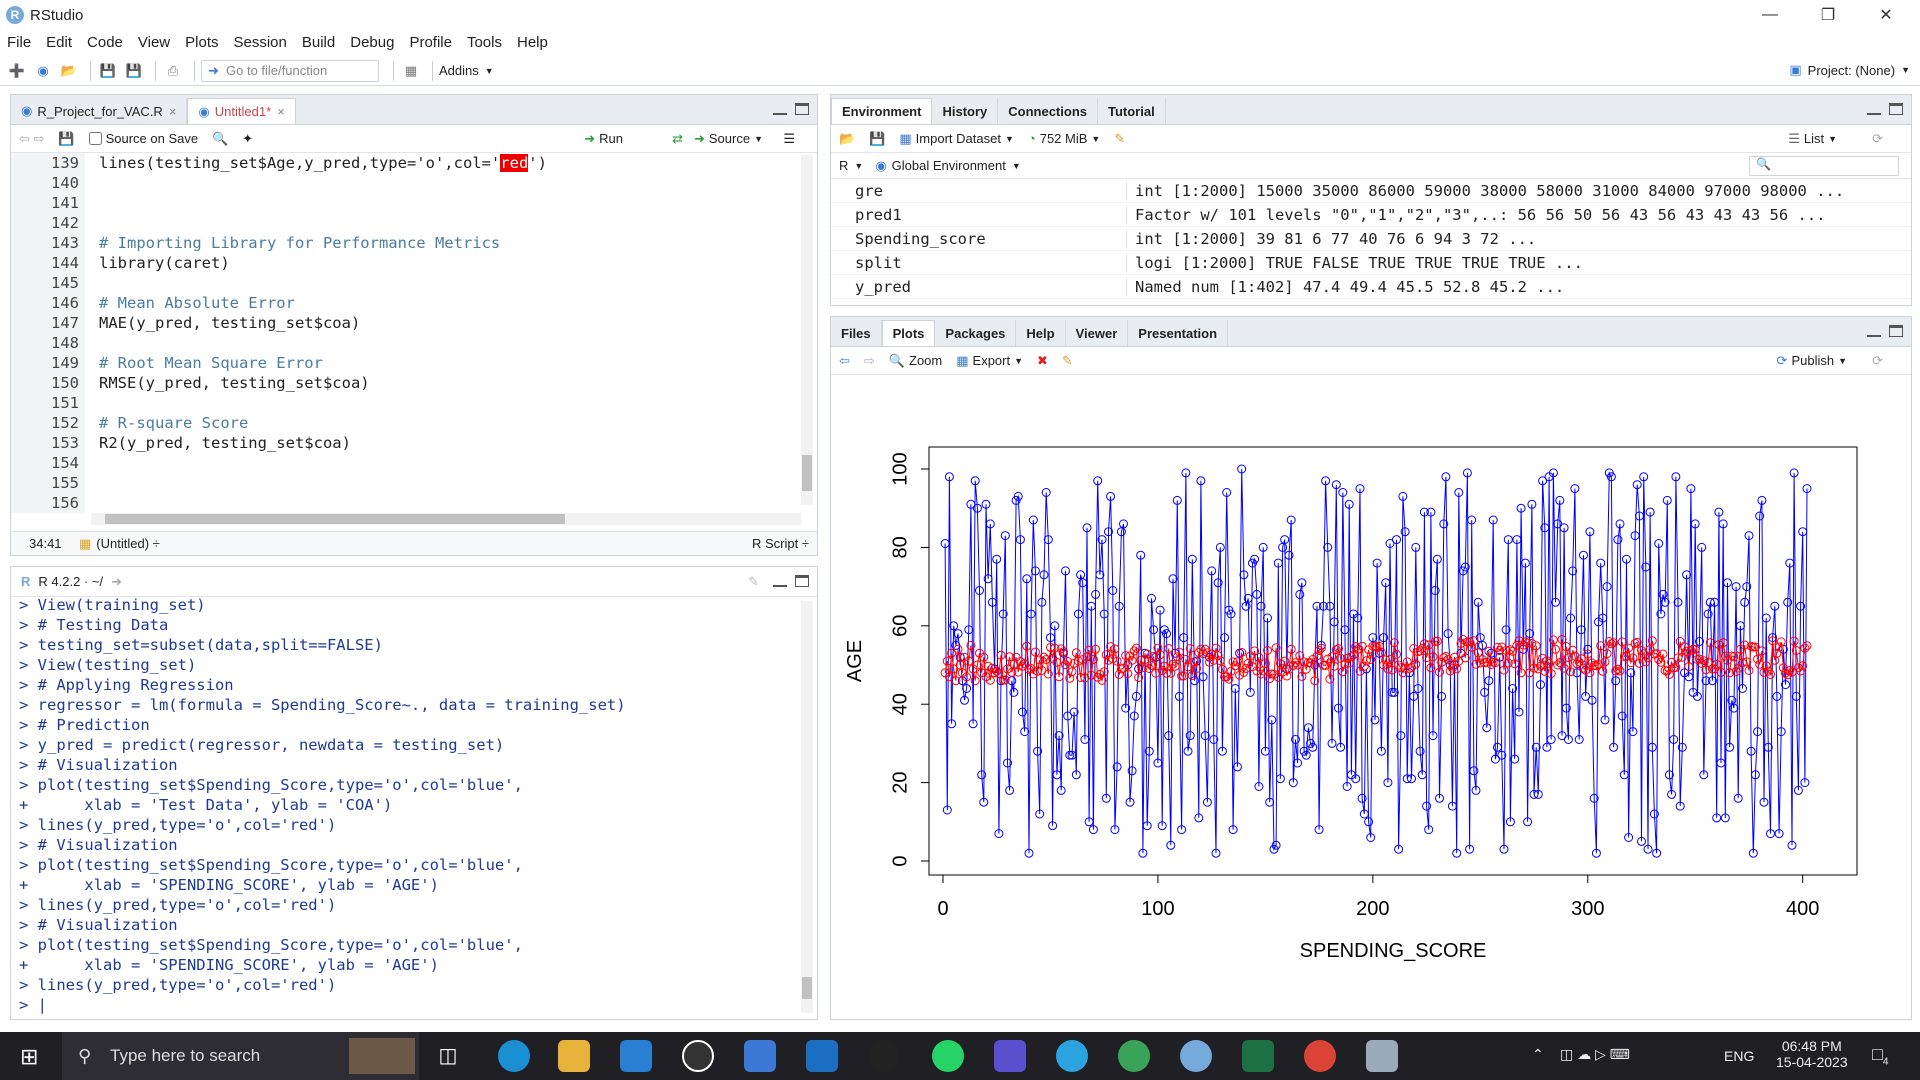 This screenshot has height=1080, width=1920. Describe the element at coordinates (822, 1056) in the screenshot. I see `photos-icon` at that location.